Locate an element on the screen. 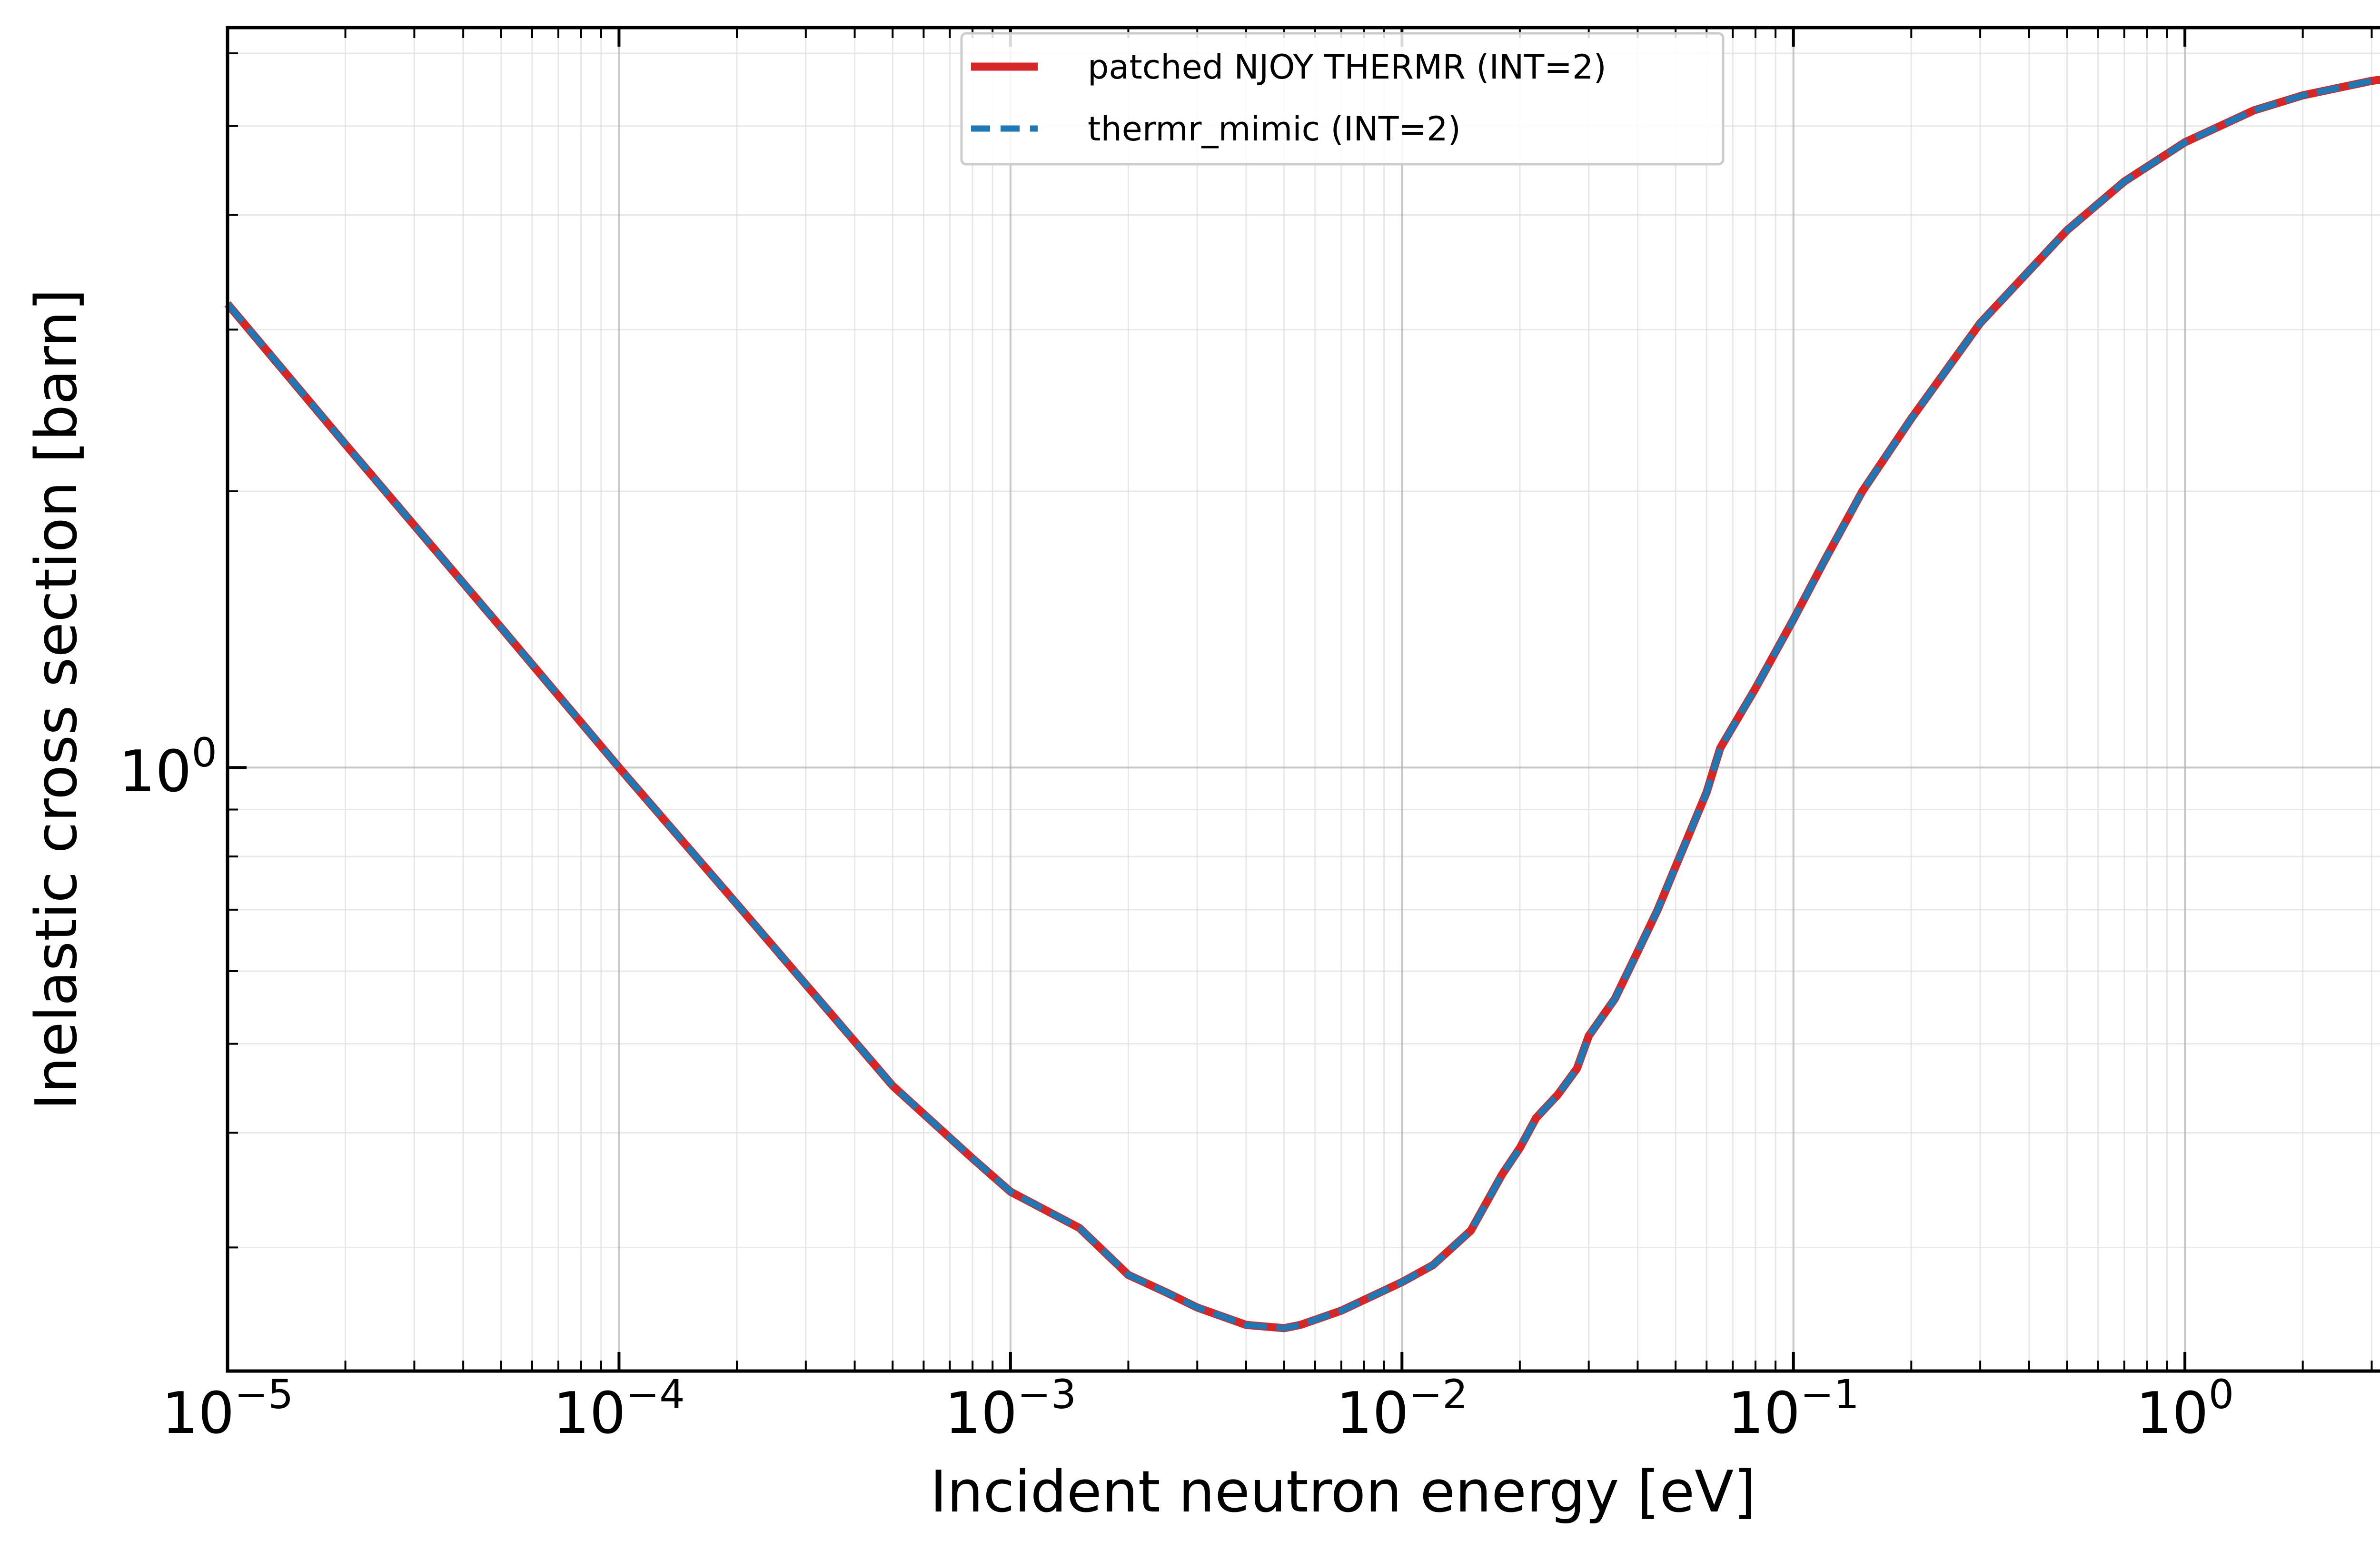 The image size is (2380, 1551). x-tick-label: 10⁻⁵ is located at coordinates (228, 1409).